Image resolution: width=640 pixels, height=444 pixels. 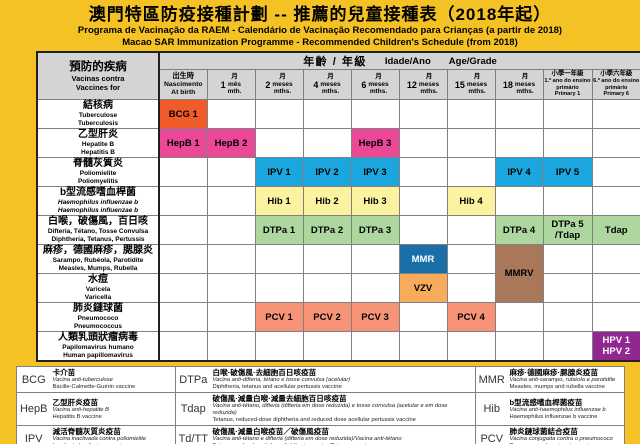 I want to click on vaccine-cell: IPV 3, so click(x=375, y=172).